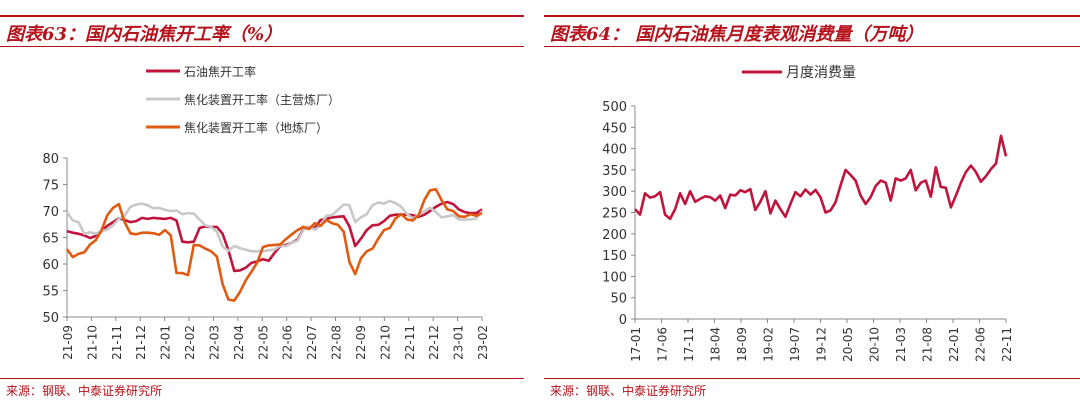 Image resolution: width=1080 pixels, height=412 pixels. I want to click on x-tick-label: 19-07, so click(795, 344).